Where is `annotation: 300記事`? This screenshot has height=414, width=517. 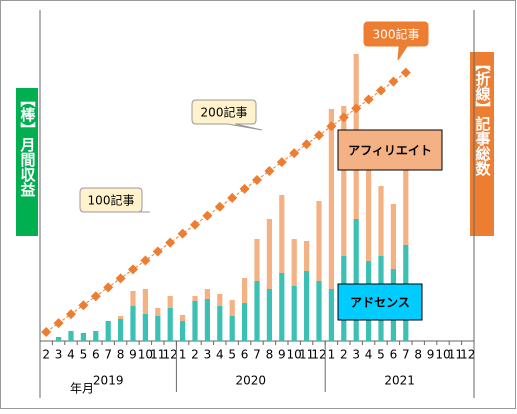
annotation: 300記事 is located at coordinates (396, 34).